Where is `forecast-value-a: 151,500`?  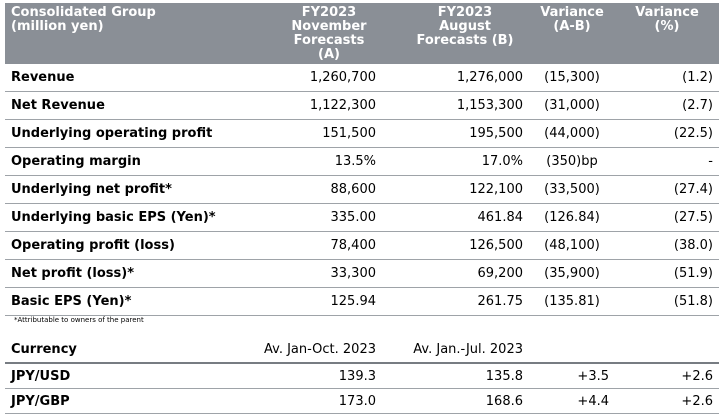 forecast-value-a: 151,500 is located at coordinates (312, 133).